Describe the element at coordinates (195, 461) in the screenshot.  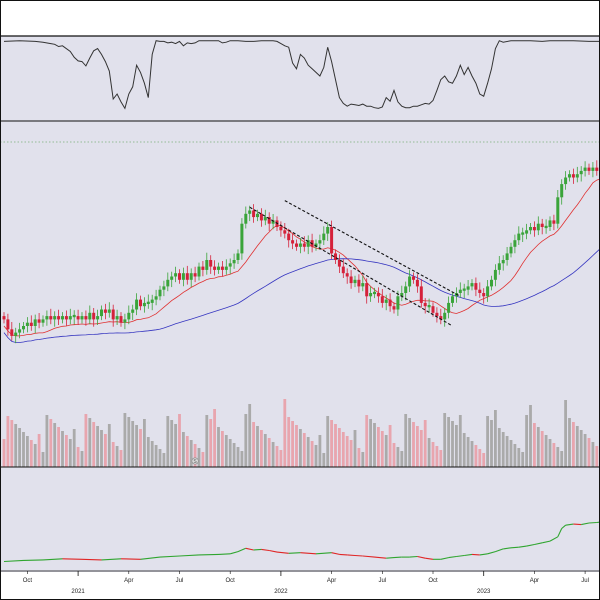
I see `volume-marker-circle` at that location.